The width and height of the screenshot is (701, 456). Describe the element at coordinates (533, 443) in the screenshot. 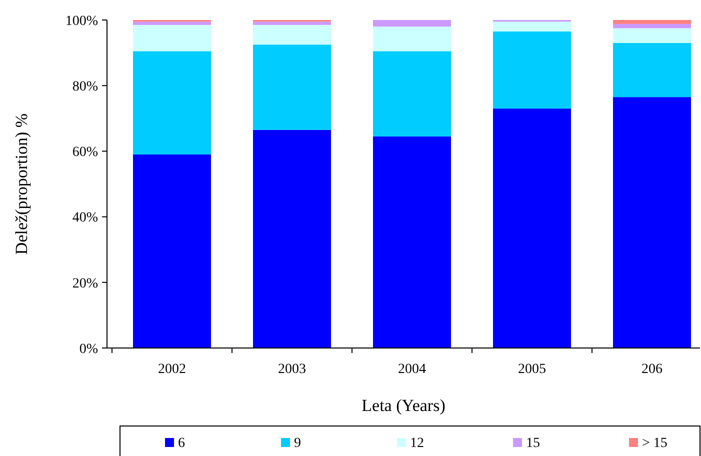

I see `legend-label: 15` at that location.